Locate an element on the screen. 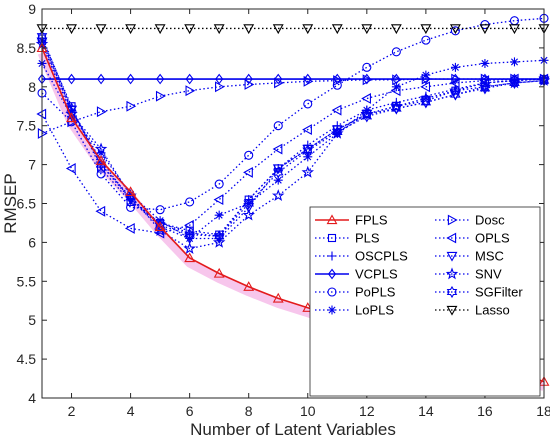  legend-label-vcpls: VCPLS is located at coordinates (376, 274).